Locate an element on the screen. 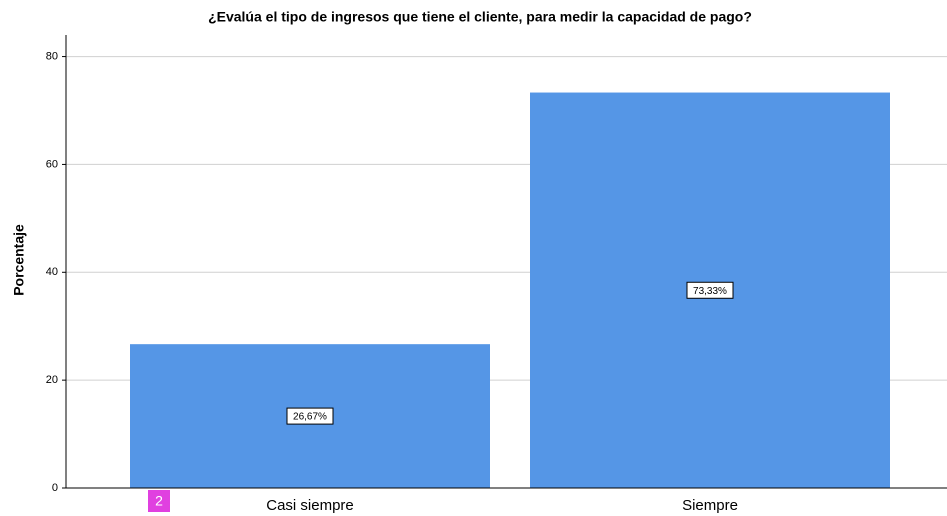 This screenshot has height=516, width=947. value-label: 26,67% is located at coordinates (310, 417).